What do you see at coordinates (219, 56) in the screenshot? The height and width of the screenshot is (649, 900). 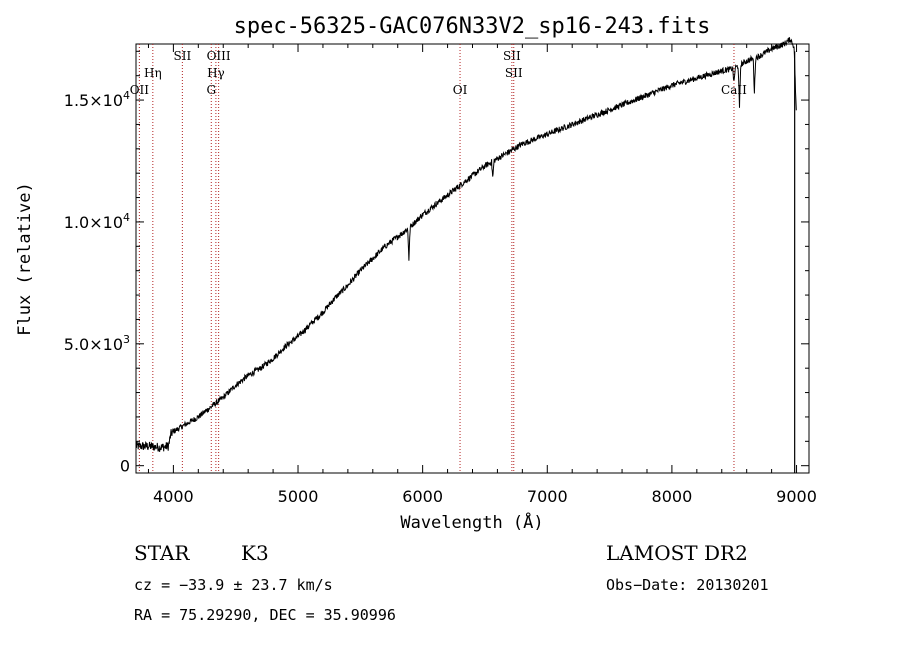 I see `line-marker-label: OIII` at bounding box center [219, 56].